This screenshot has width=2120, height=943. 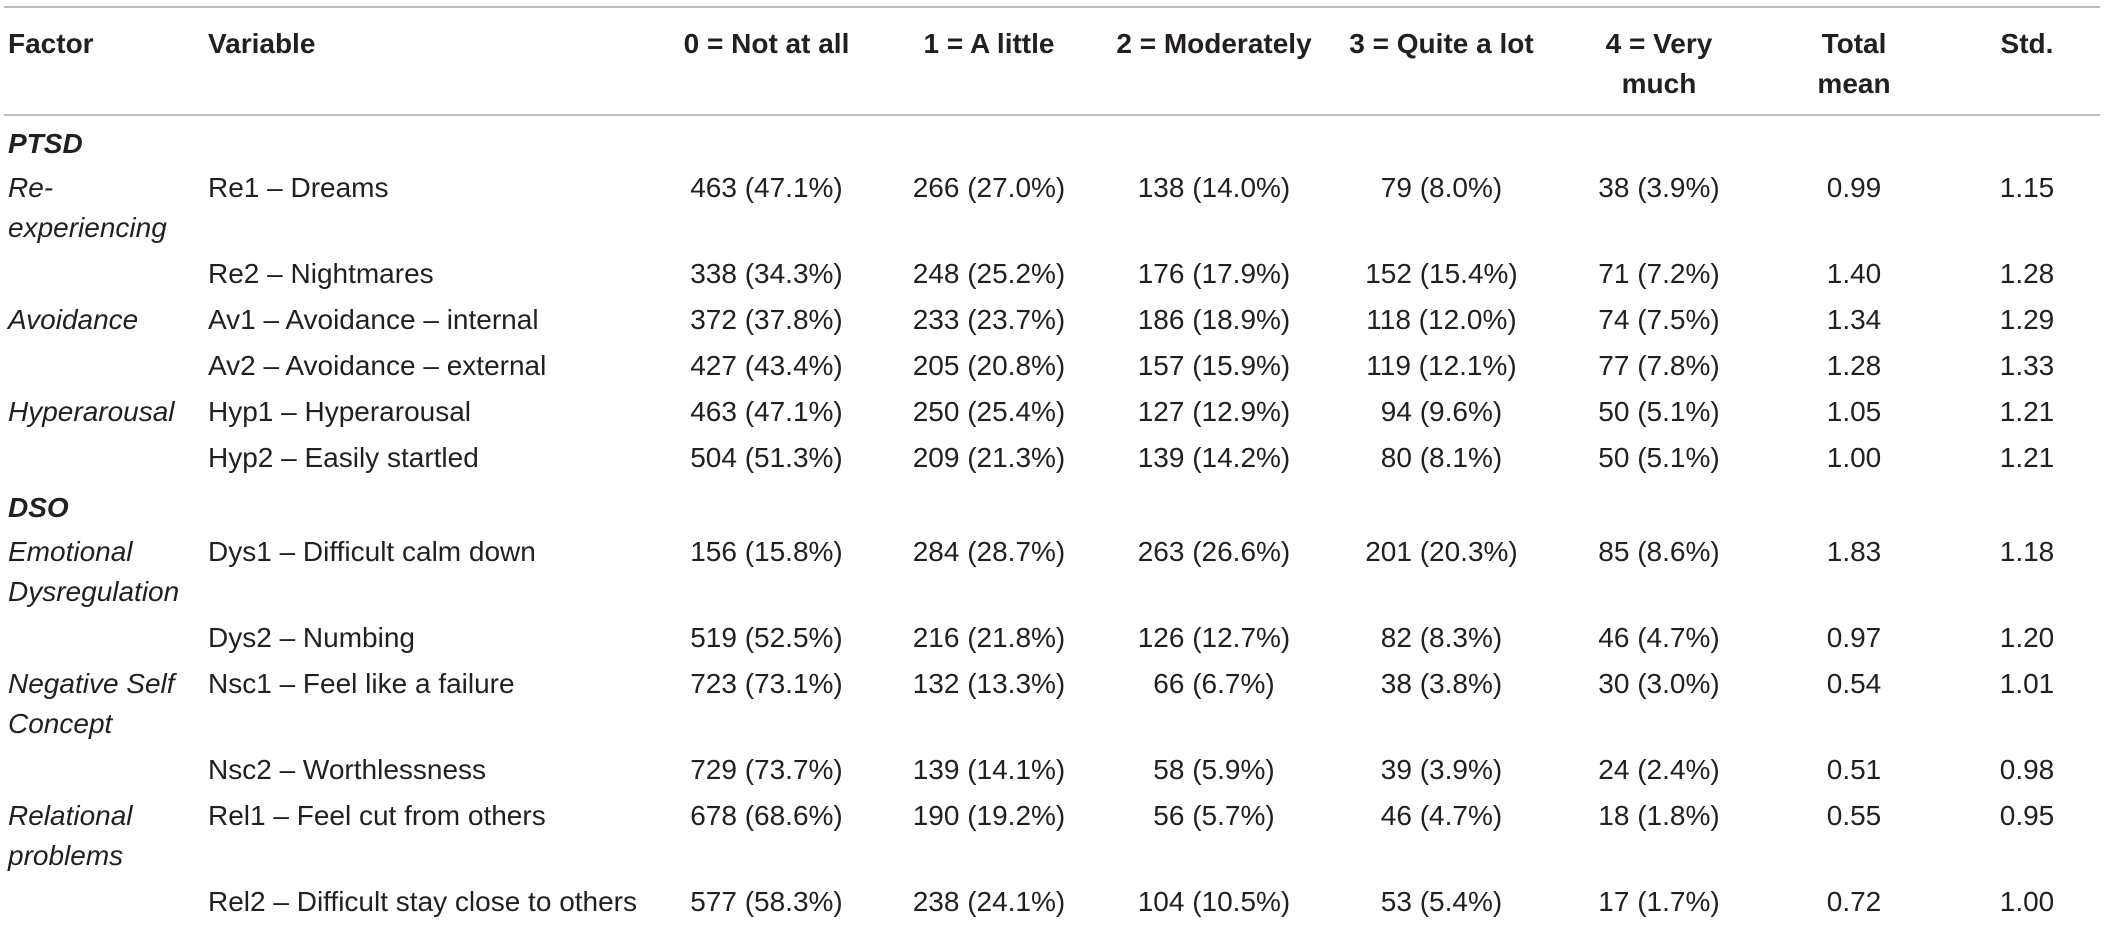 I want to click on cell-factor: Negative Self Concept, so click(x=91, y=703).